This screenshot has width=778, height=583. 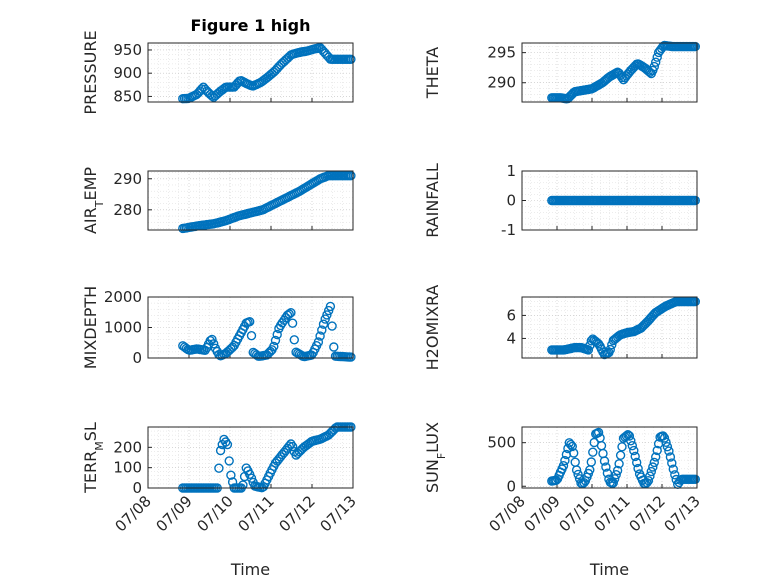 I want to click on y-axis-label: TERRMSL, so click(x=93, y=458).